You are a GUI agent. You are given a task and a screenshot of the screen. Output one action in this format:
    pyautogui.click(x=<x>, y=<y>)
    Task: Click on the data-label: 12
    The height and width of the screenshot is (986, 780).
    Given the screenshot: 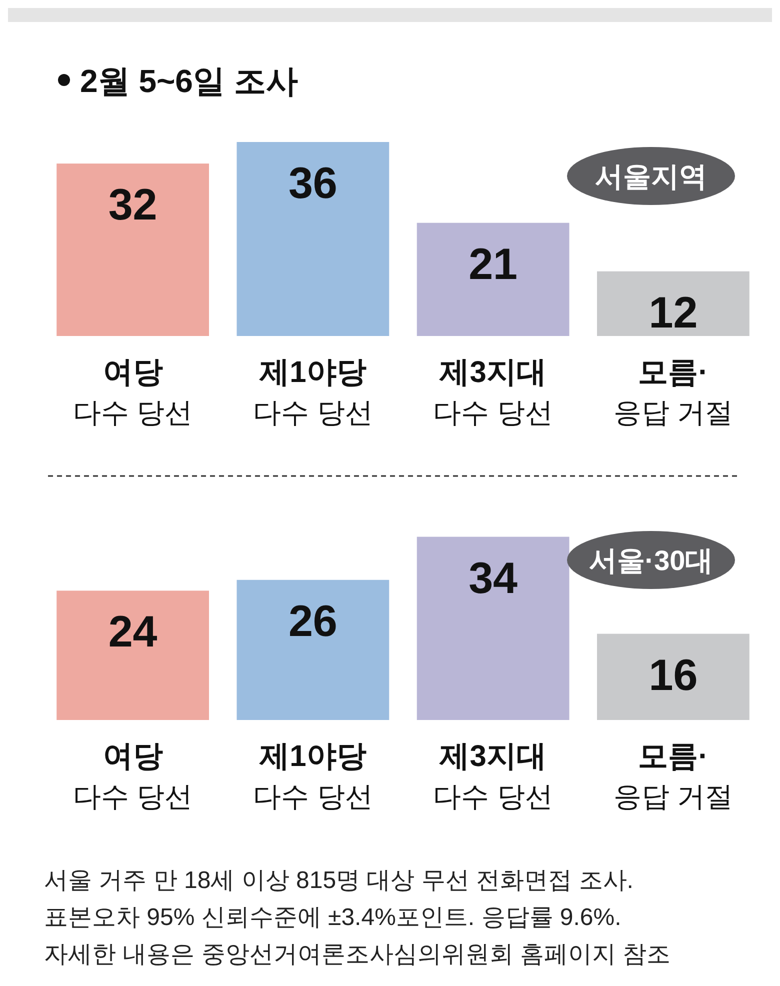 What is the action you would take?
    pyautogui.click(x=673, y=313)
    